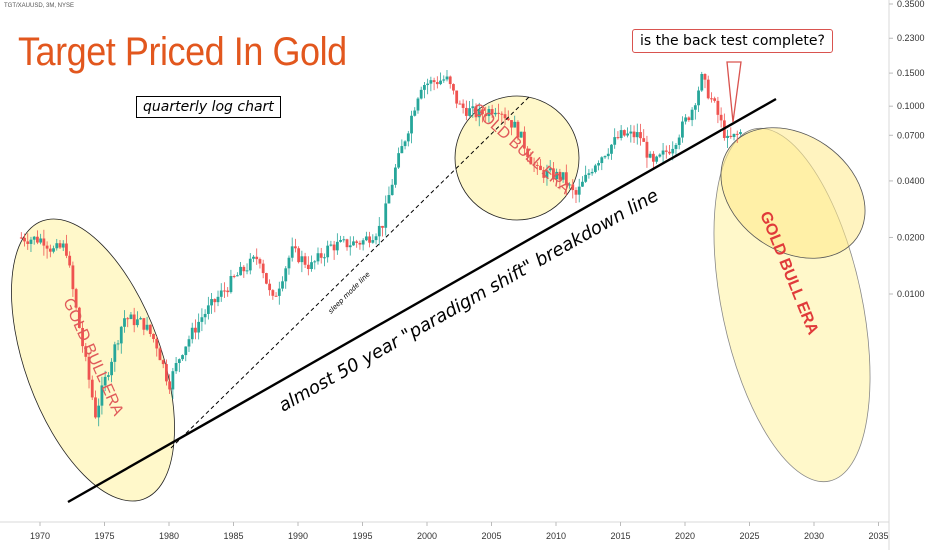 This screenshot has width=932, height=550. What do you see at coordinates (685, 536) in the screenshot?
I see `x-tick-label: 2020` at bounding box center [685, 536].